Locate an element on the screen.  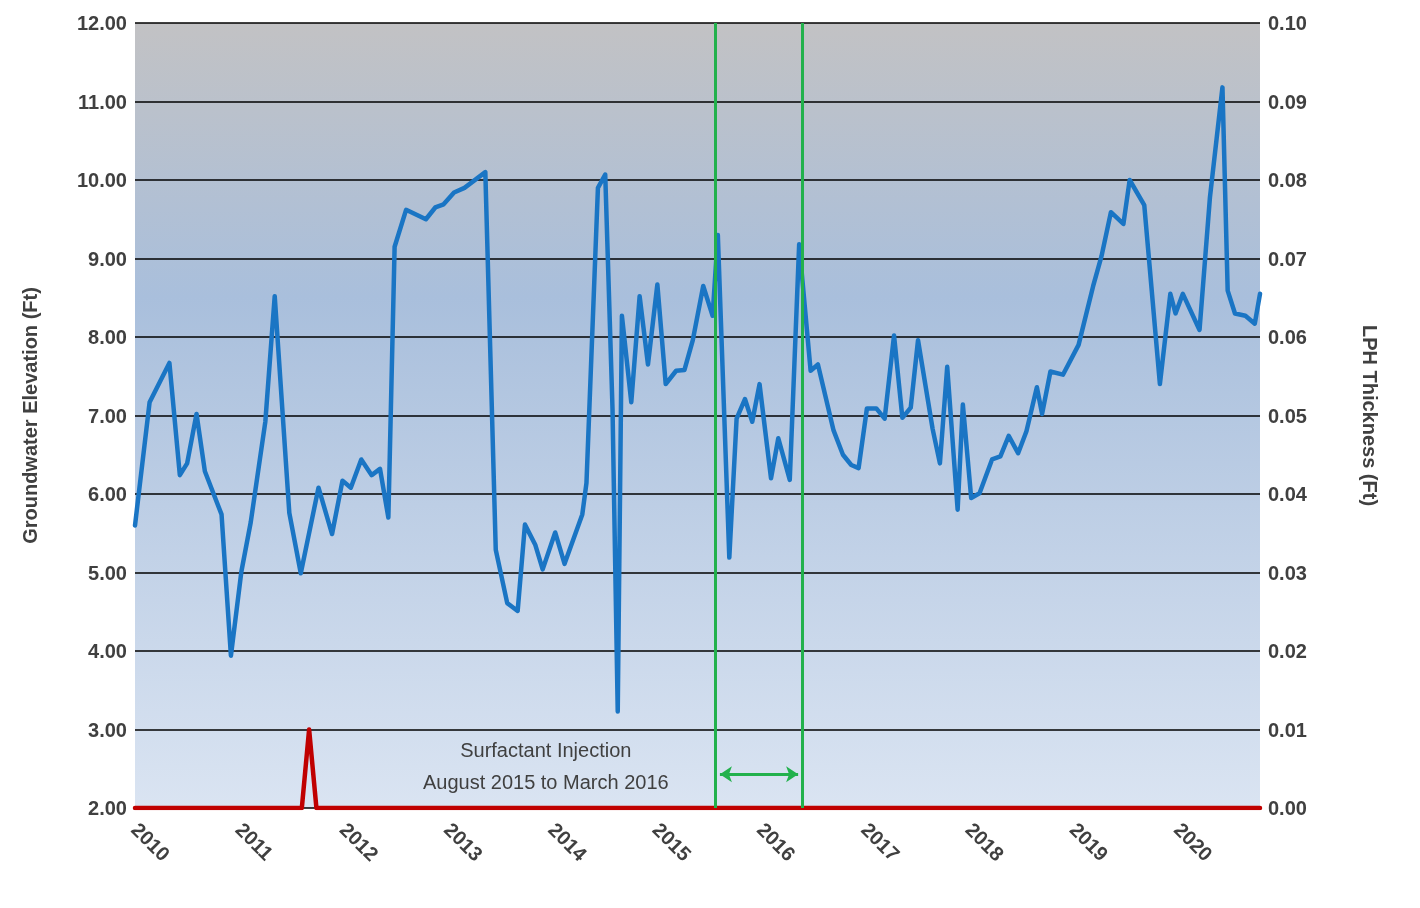
y2-tick-label: 0.07 is located at coordinates (1287, 258).